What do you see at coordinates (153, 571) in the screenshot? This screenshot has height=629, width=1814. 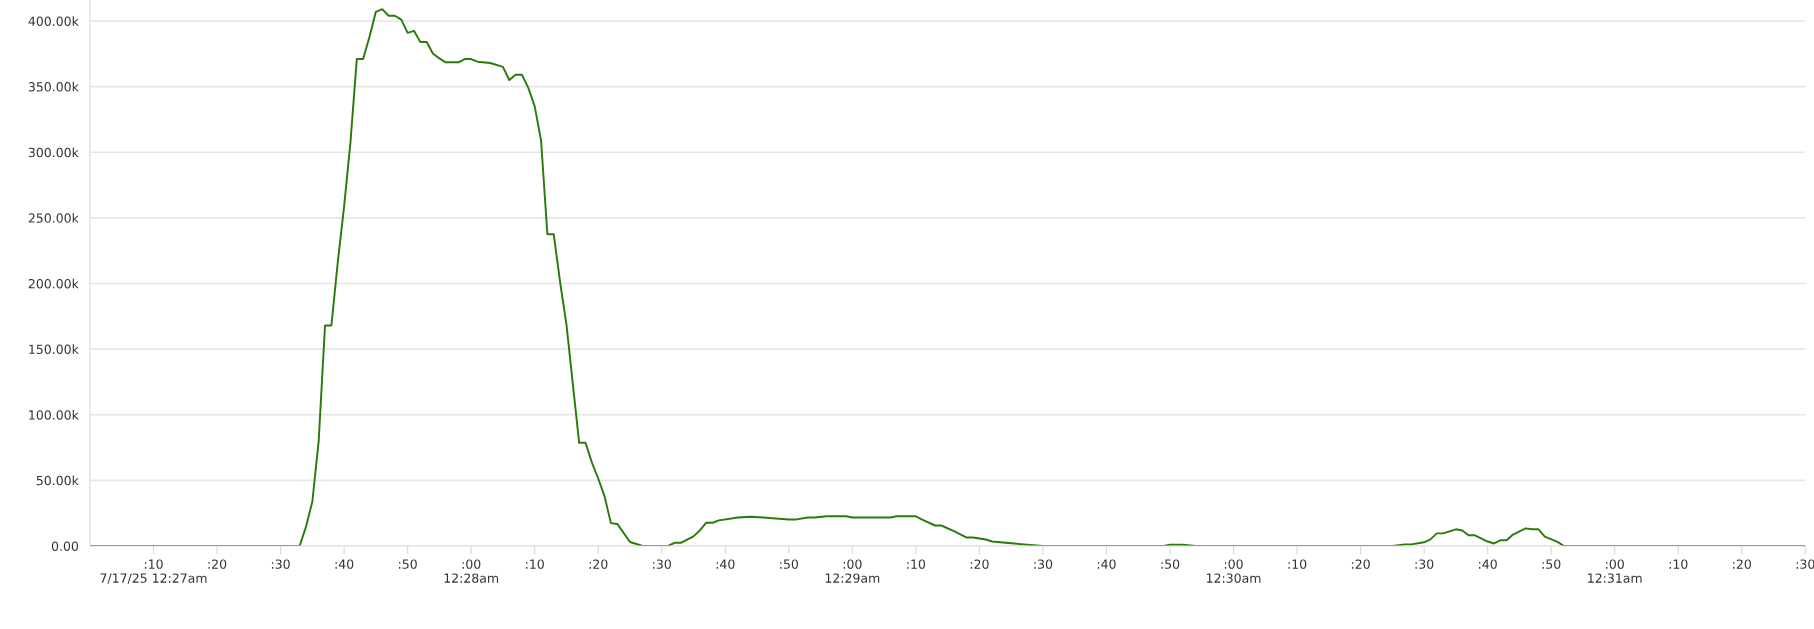 I see `x-tick-label: :10 7/17/25 12:27am` at bounding box center [153, 571].